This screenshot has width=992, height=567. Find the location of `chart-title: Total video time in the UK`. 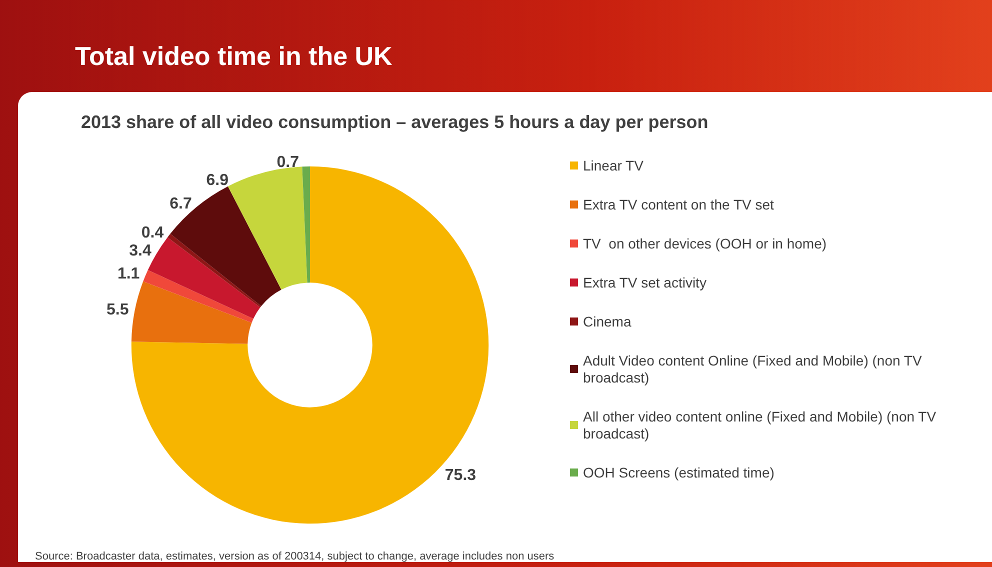

chart-title: Total video time in the UK is located at coordinates (234, 56).